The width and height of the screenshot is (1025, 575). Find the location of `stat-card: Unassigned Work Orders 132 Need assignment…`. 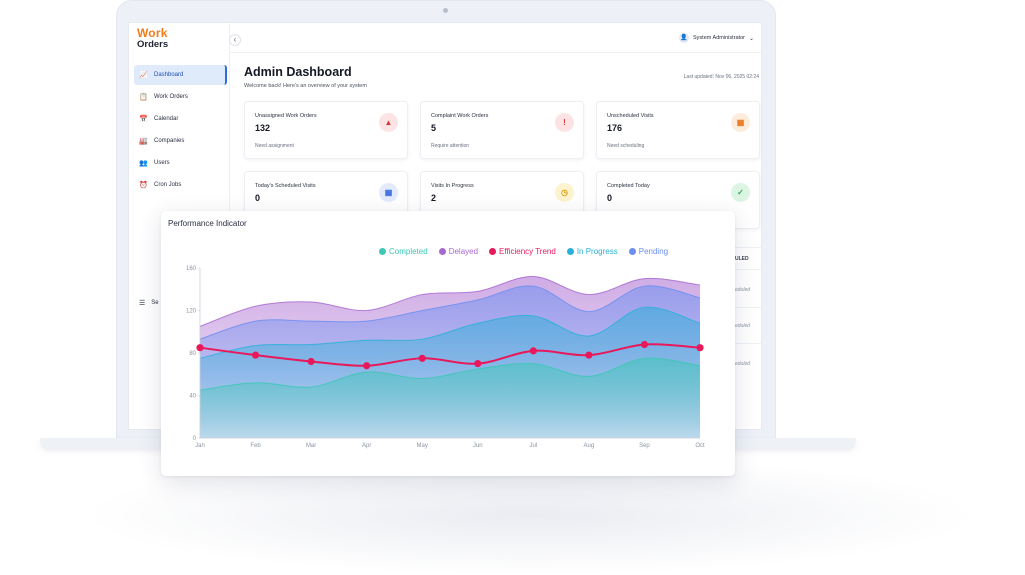

stat-card: Unassigned Work Orders 132 Need assignment… is located at coordinates (326, 130).